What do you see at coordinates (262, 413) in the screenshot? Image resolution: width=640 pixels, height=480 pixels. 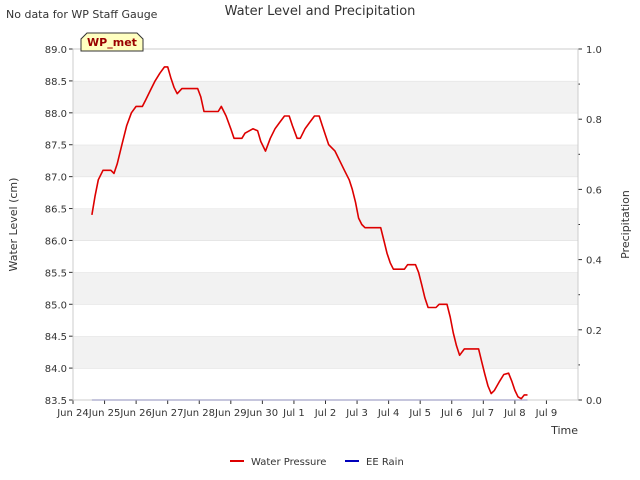 I see `x-tick-label: Jun 30` at bounding box center [262, 413].